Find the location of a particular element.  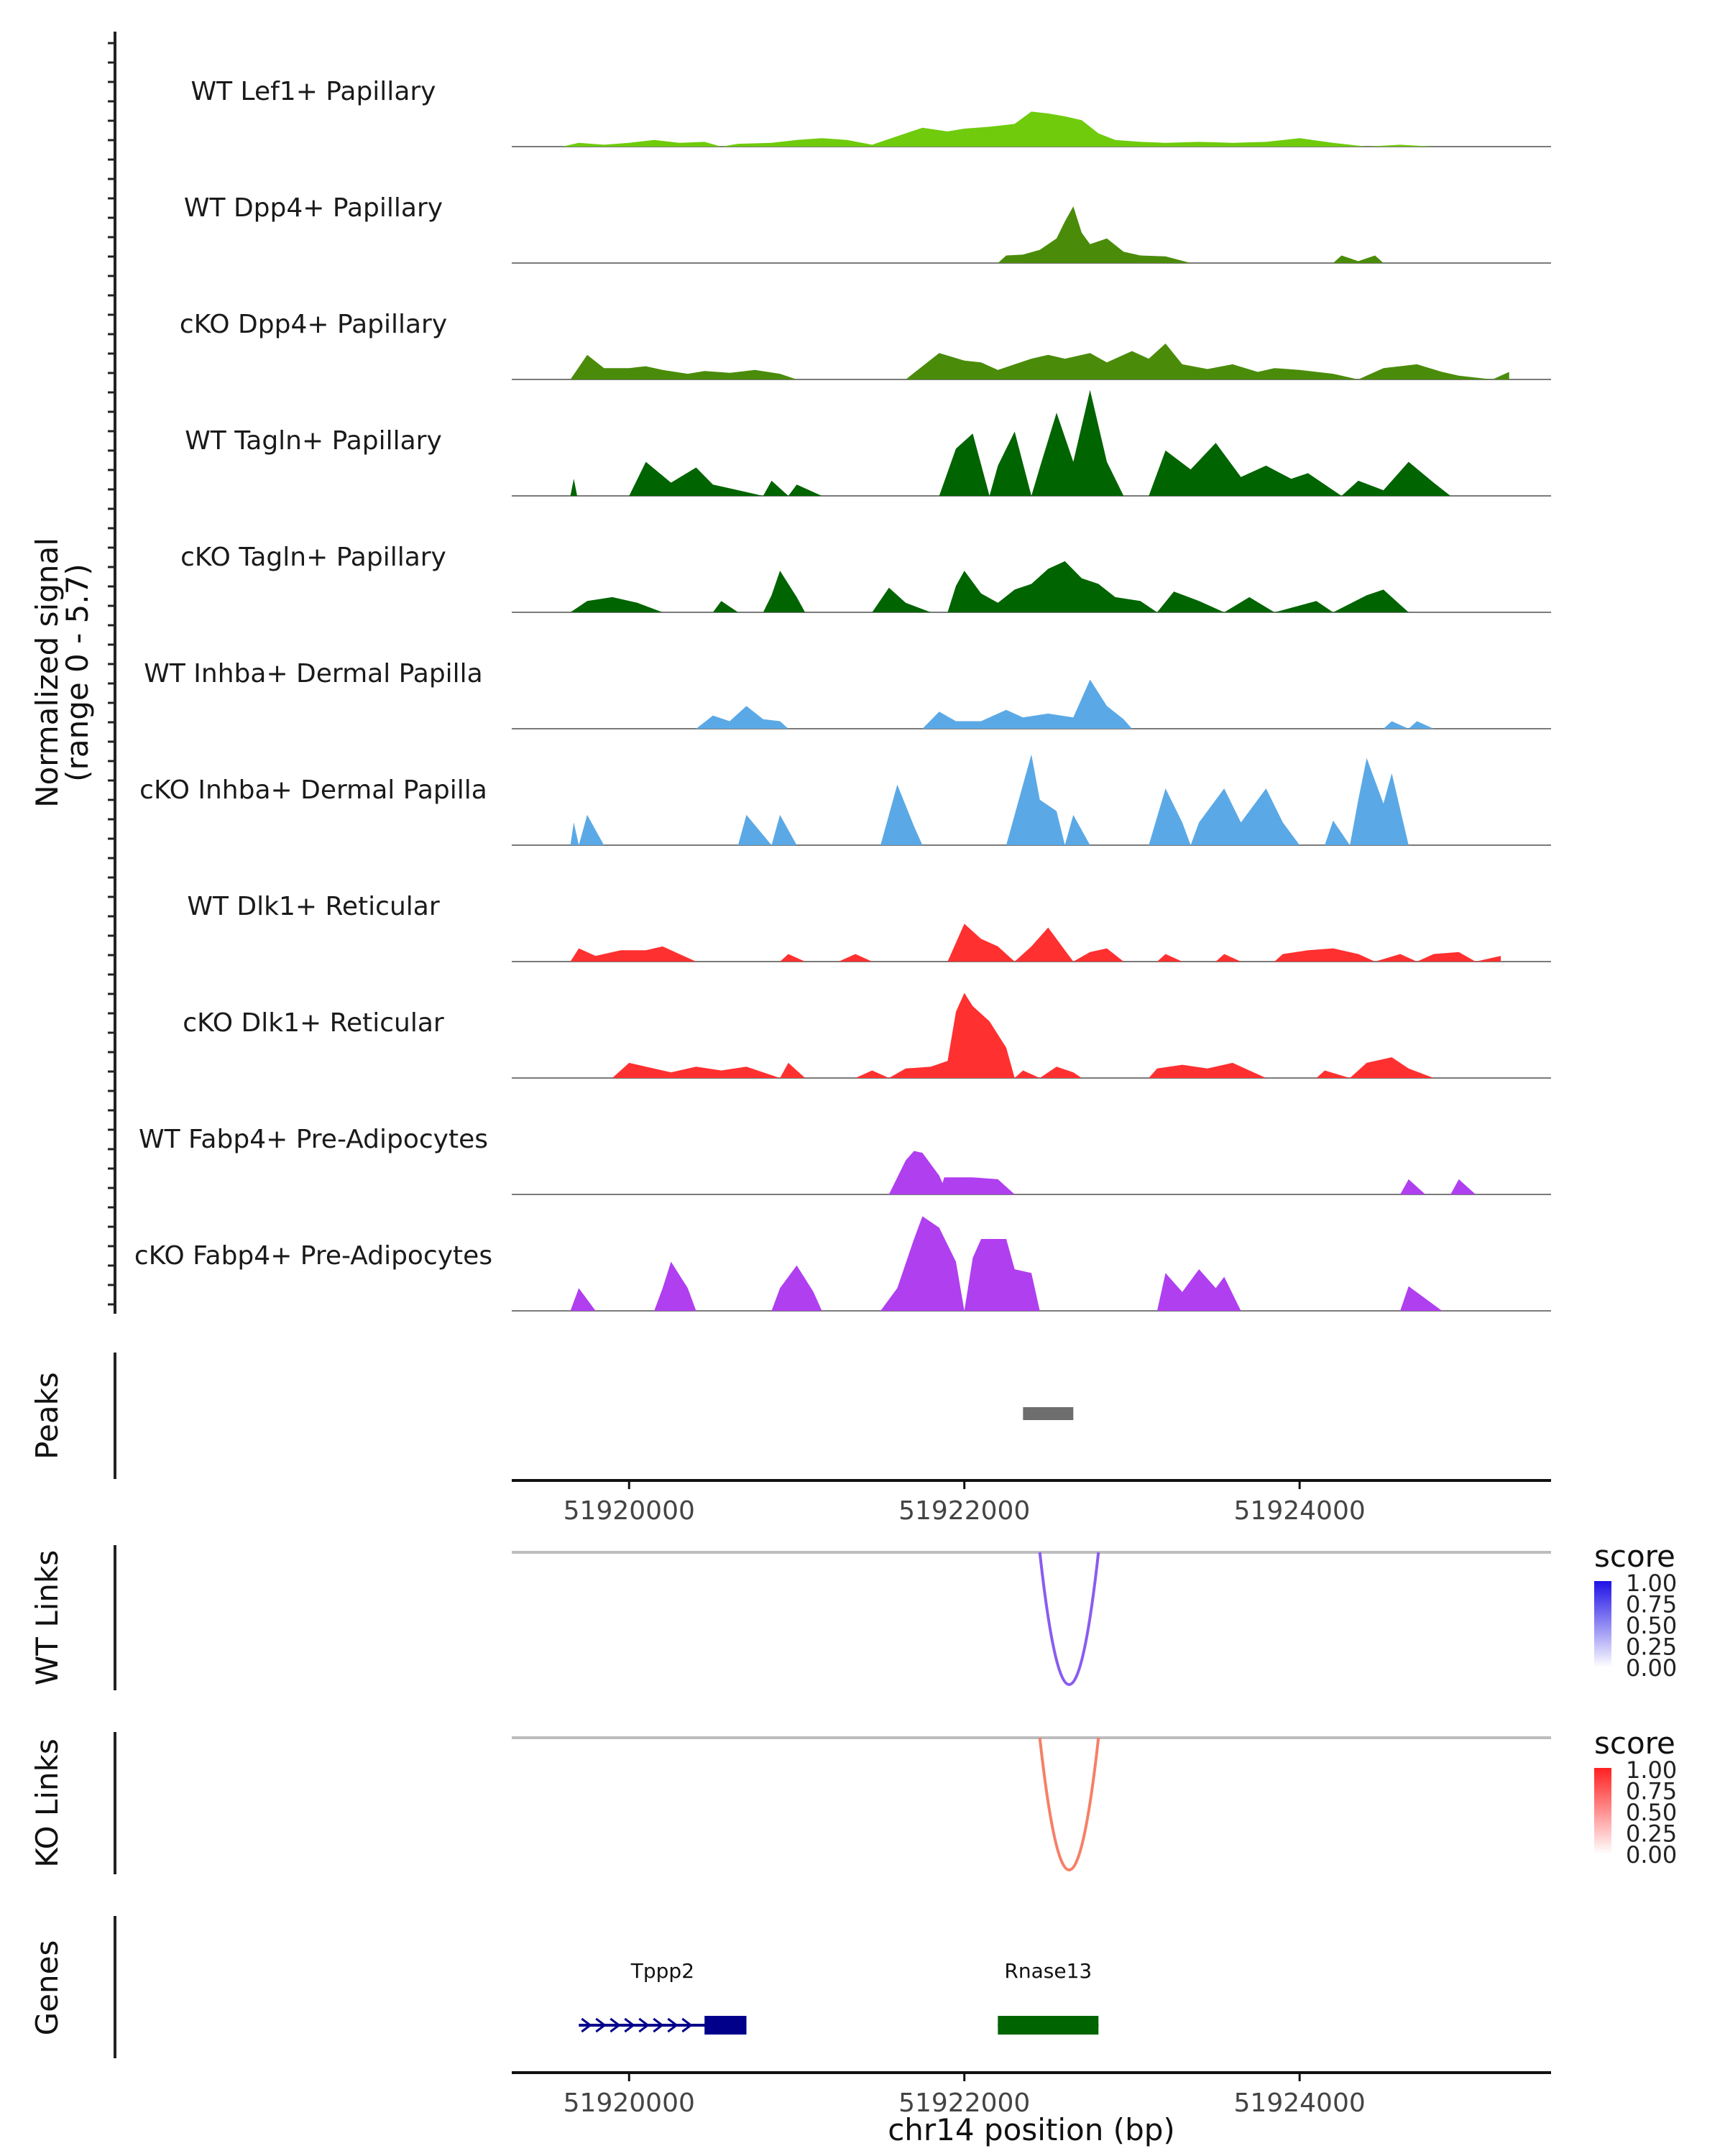

genes-label: Genes is located at coordinates (47, 1988).